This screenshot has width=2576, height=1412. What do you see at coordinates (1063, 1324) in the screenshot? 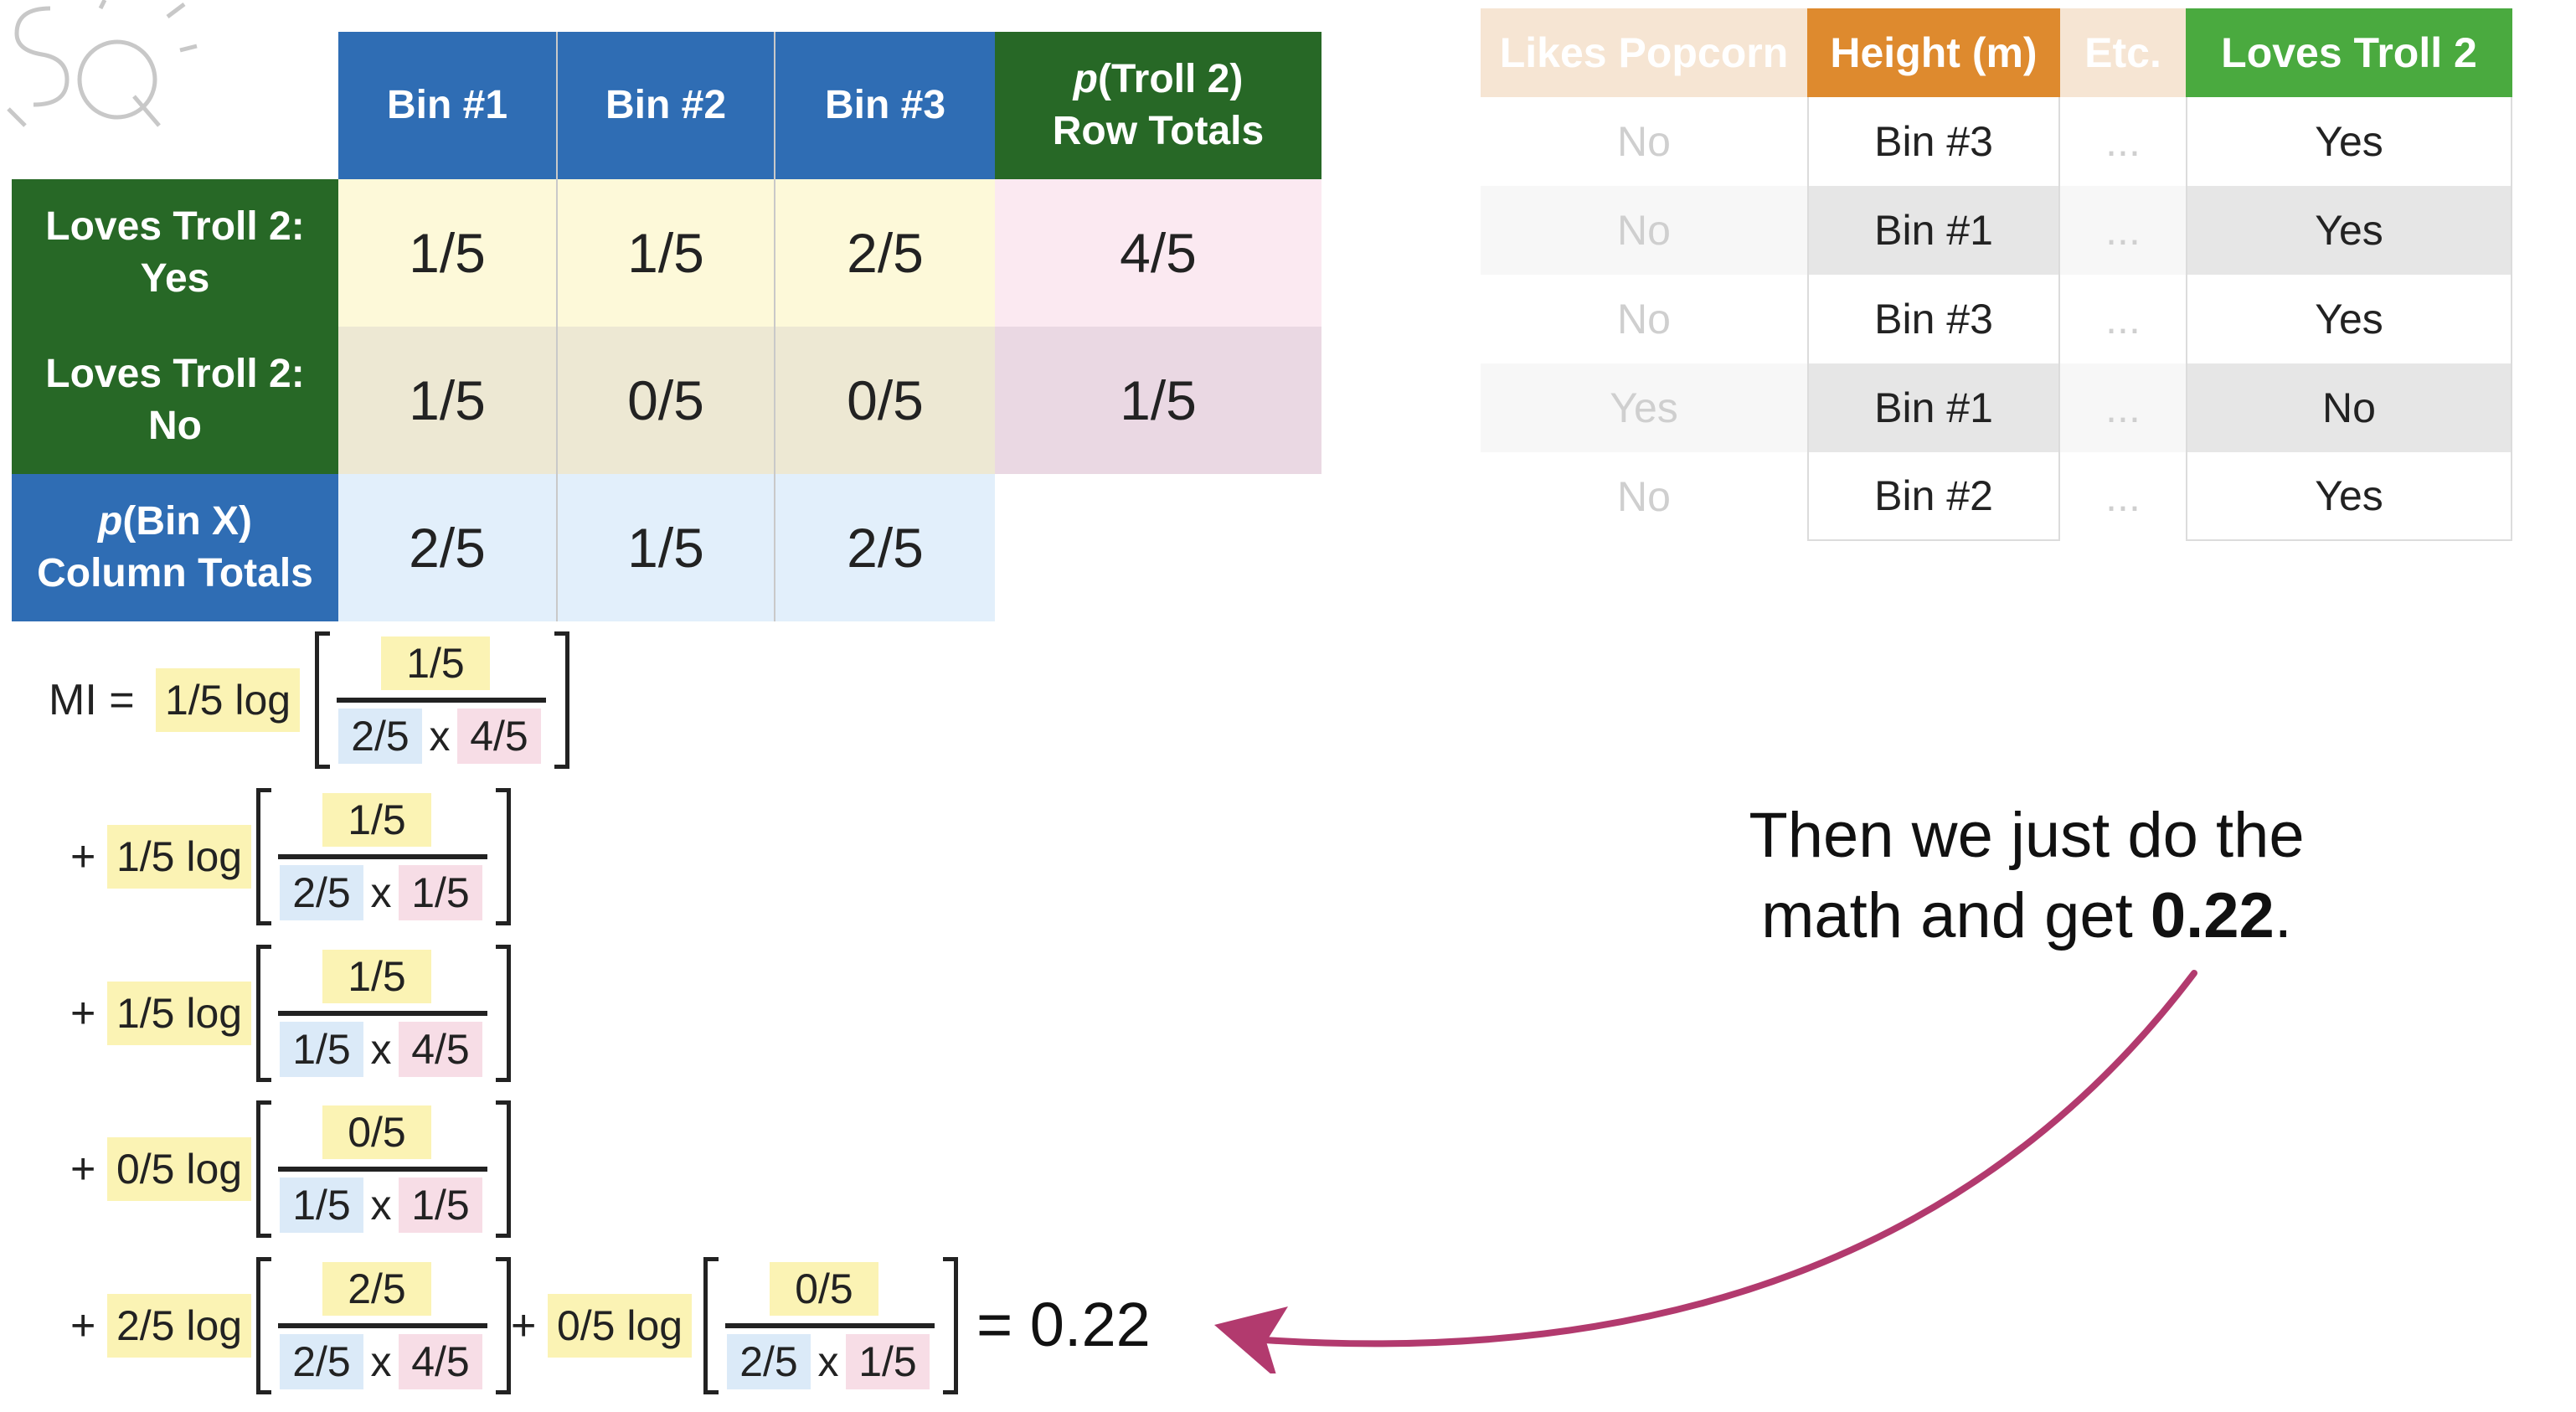
I see `result-value: = 0.22` at bounding box center [1063, 1324].